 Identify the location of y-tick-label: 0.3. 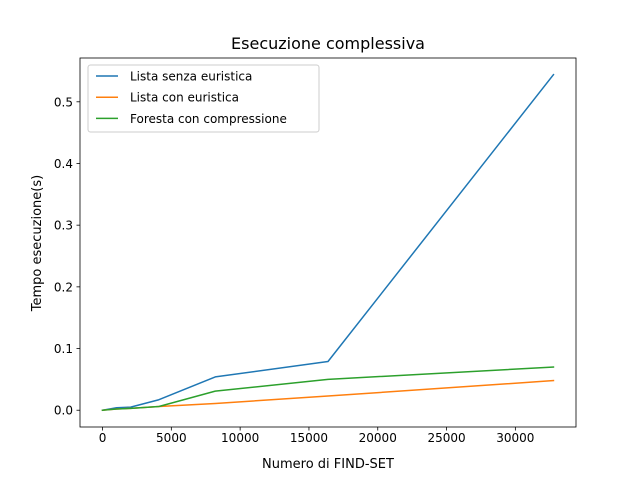
(63, 226).